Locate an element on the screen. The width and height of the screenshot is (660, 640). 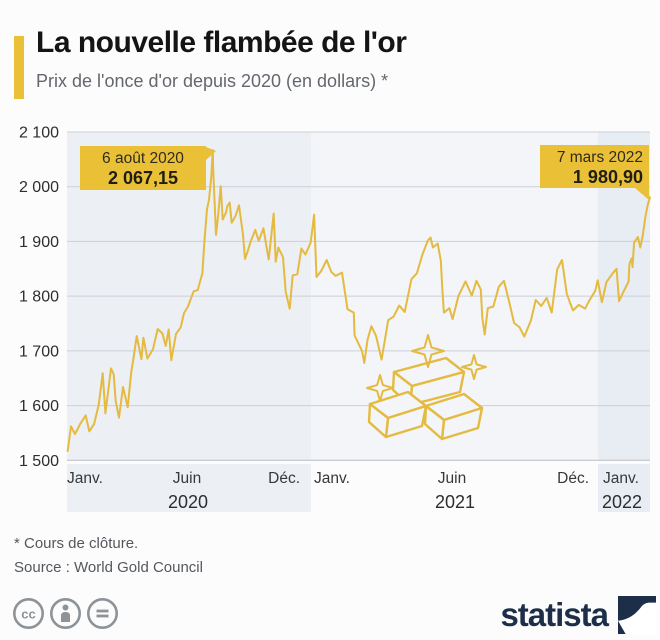
y-tick-label: 1 800 is located at coordinates (39, 297).